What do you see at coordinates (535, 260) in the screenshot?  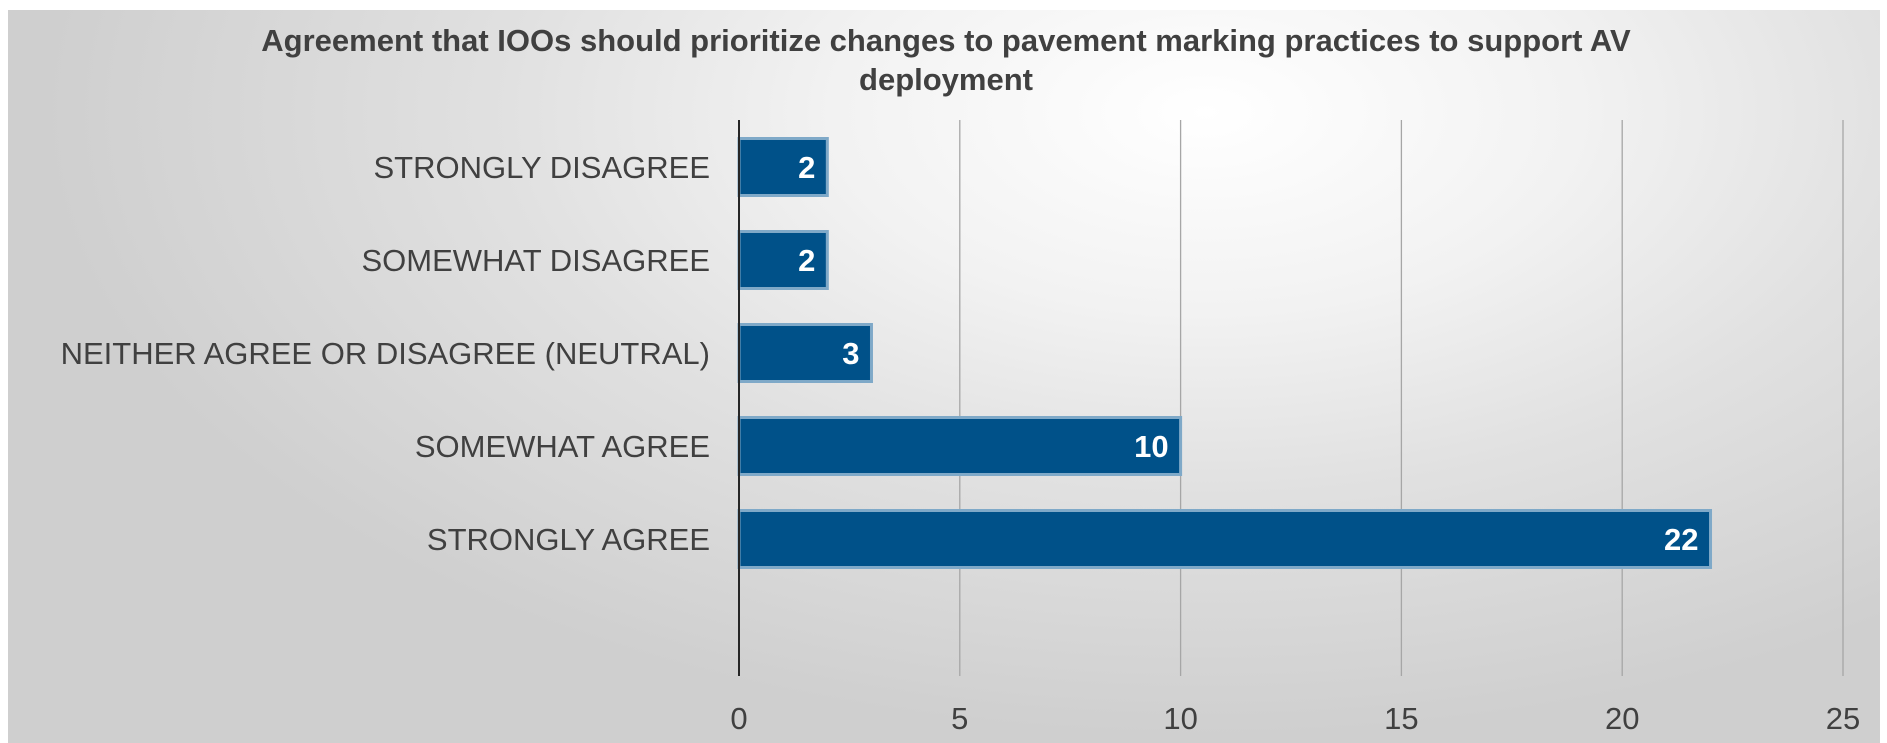 I see `category-label: SOMEWHAT DISAGREE` at bounding box center [535, 260].